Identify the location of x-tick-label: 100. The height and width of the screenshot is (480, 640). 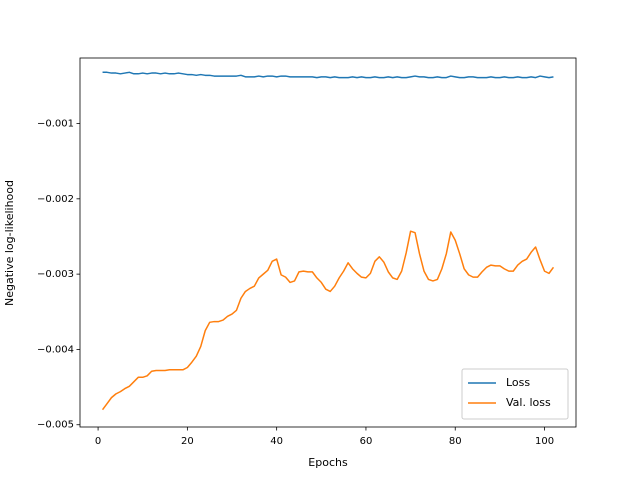
(544, 441).